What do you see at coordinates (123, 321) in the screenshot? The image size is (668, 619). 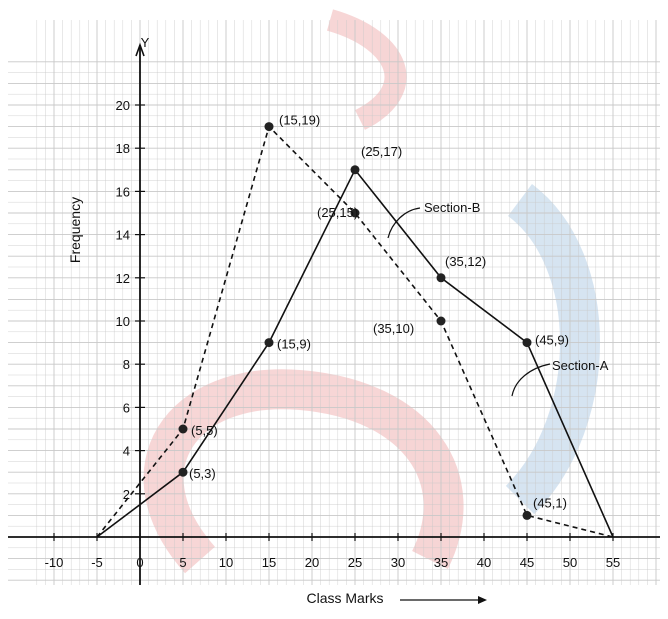 I see `y-tick-label: 10` at bounding box center [123, 321].